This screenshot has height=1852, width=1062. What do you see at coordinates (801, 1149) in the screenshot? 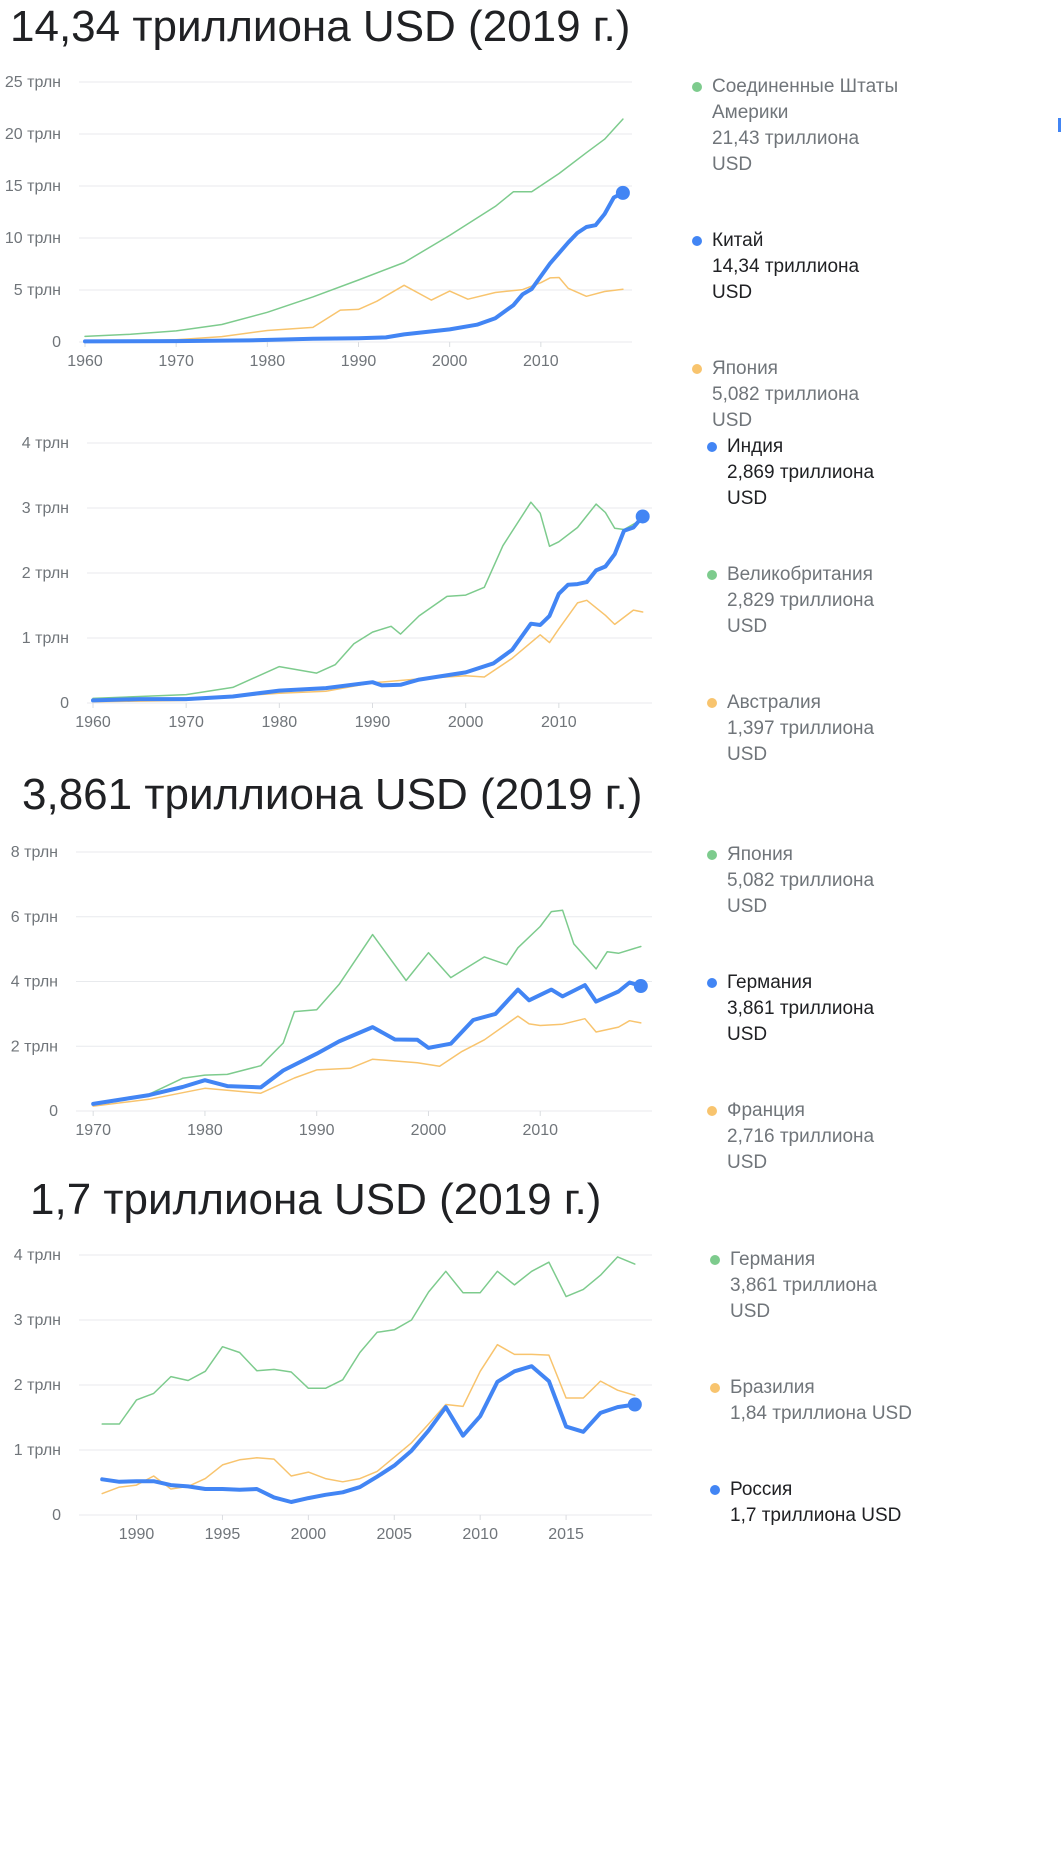
I see `legend-series-value: 2,716 триллиона USD` at bounding box center [801, 1149].